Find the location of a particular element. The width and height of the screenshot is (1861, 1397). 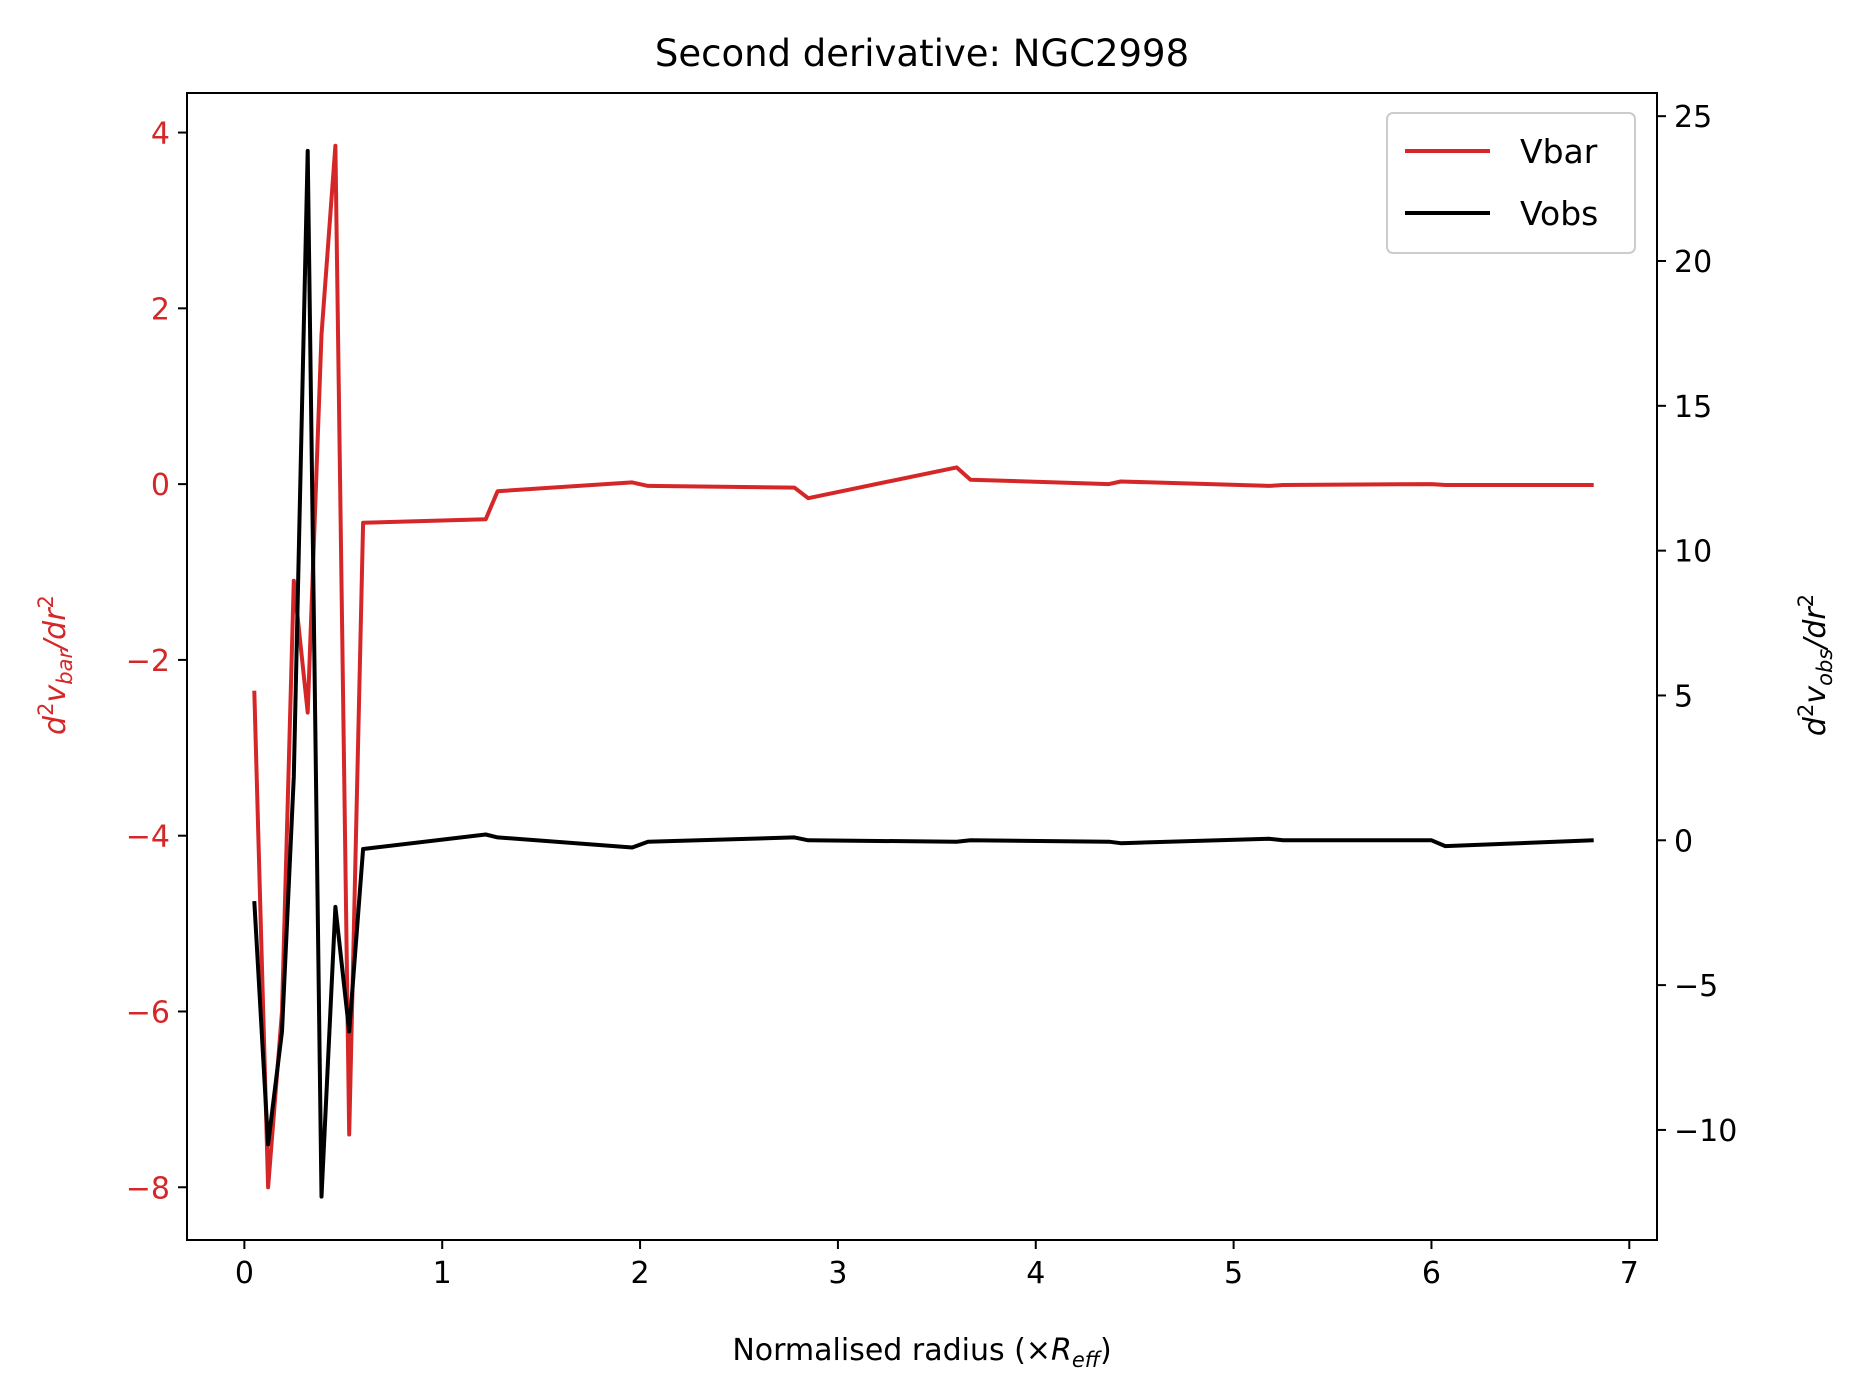

left-y-tick-label: 4 is located at coordinates (160, 134).